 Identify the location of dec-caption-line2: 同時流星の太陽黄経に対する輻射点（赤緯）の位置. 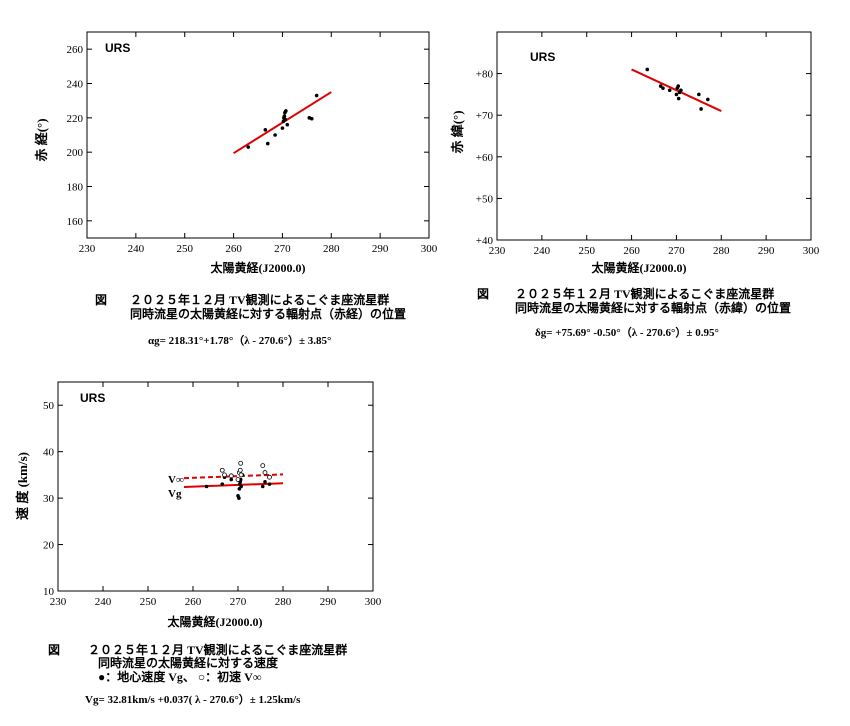
(653, 307).